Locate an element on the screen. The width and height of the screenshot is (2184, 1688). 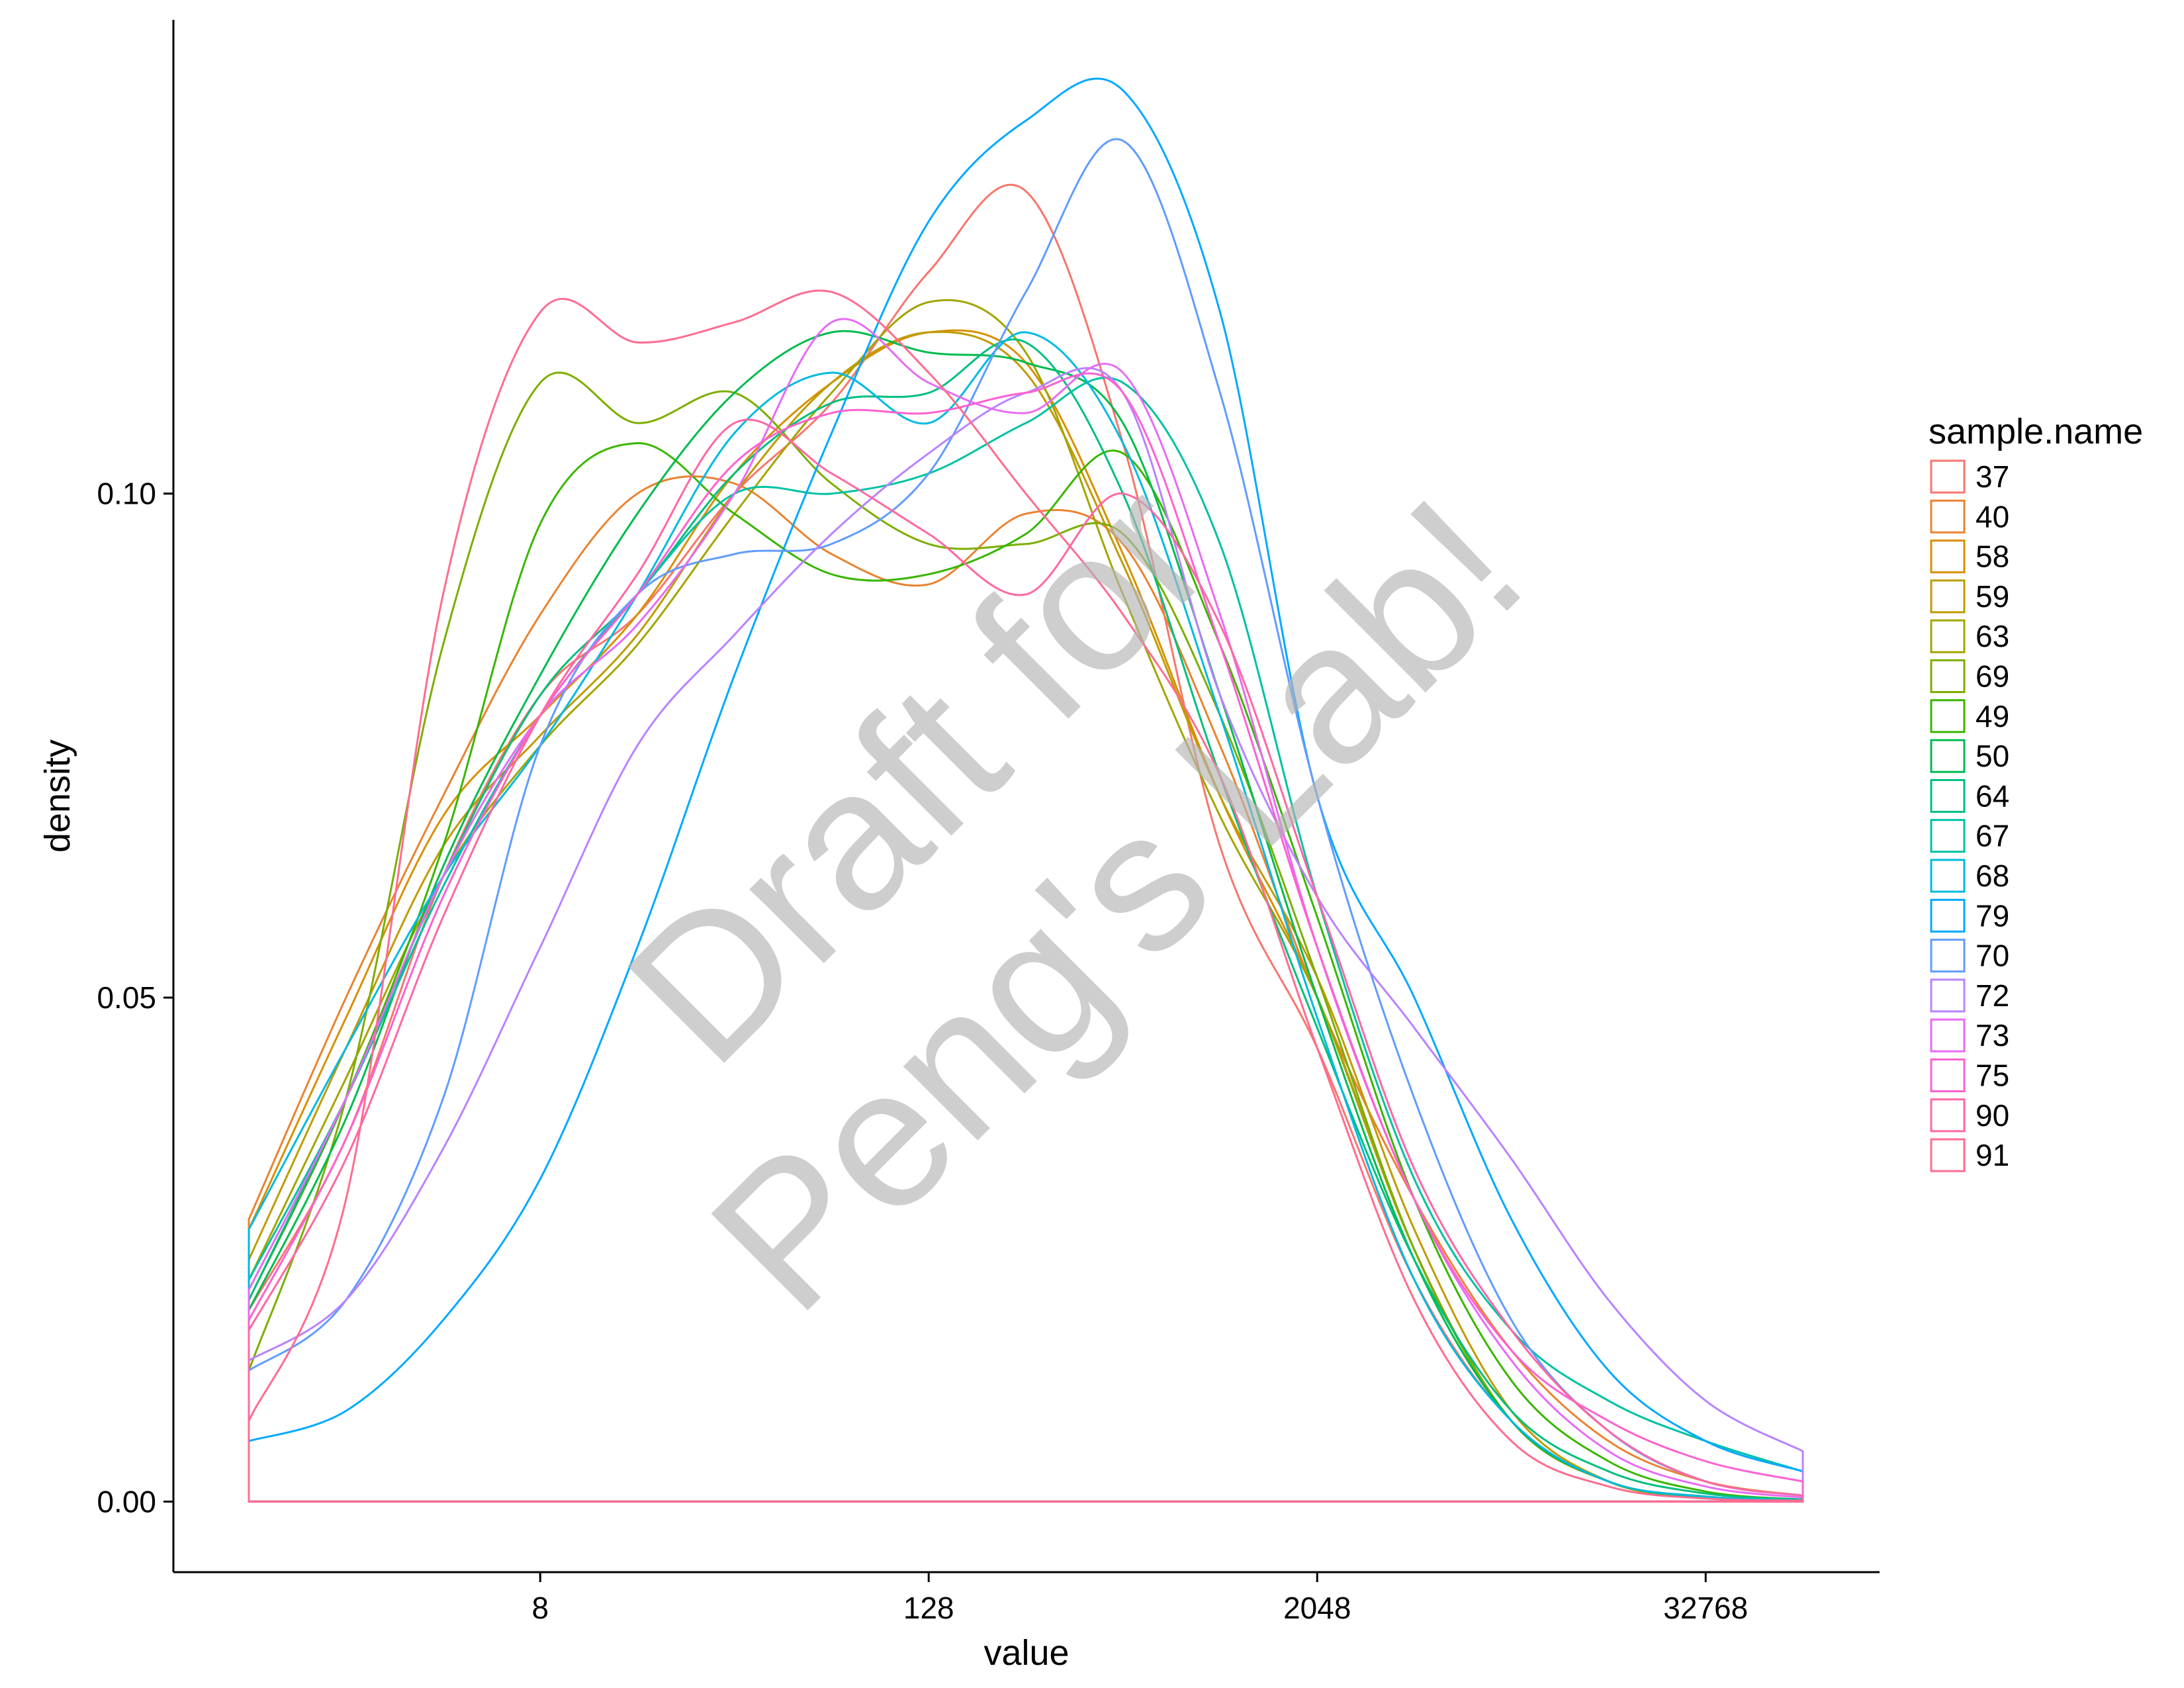
y-axis-ticks: 0.00 0.05 0.10 is located at coordinates (135, 998).